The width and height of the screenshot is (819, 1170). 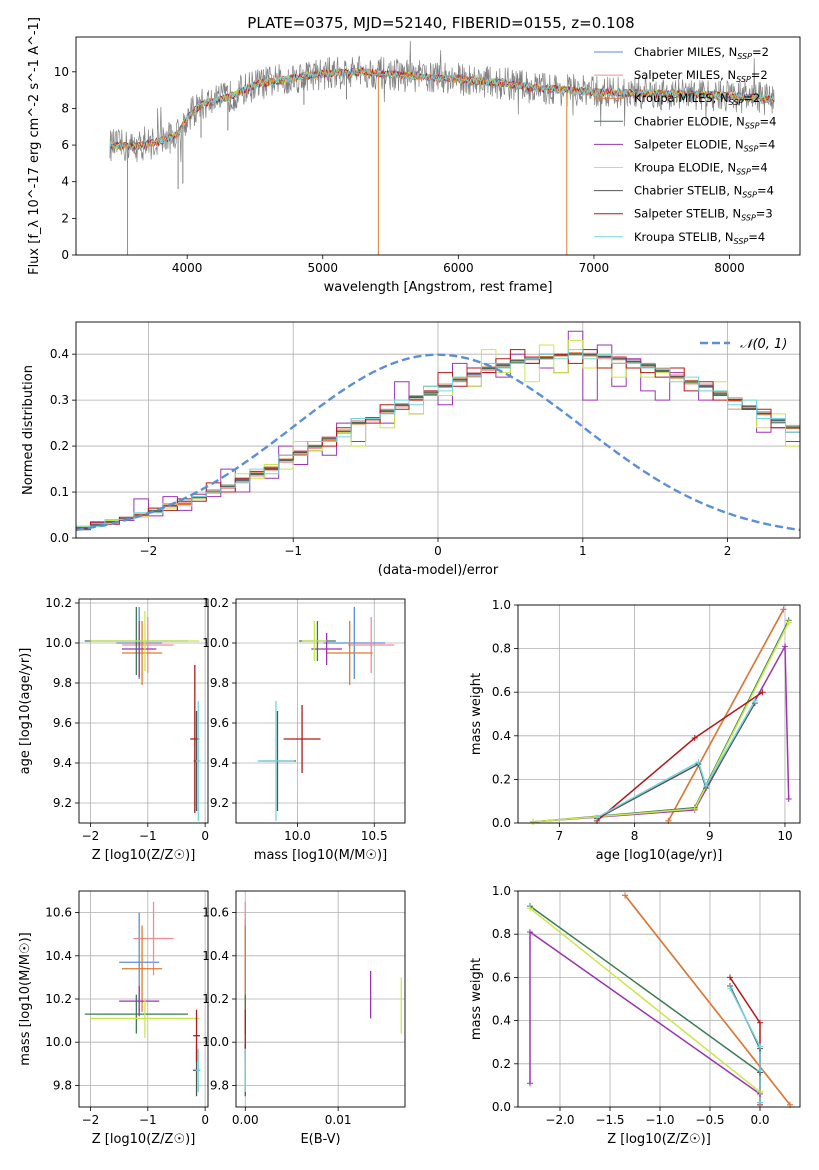 I want to click on y-tick-label: 4, so click(x=65, y=182).